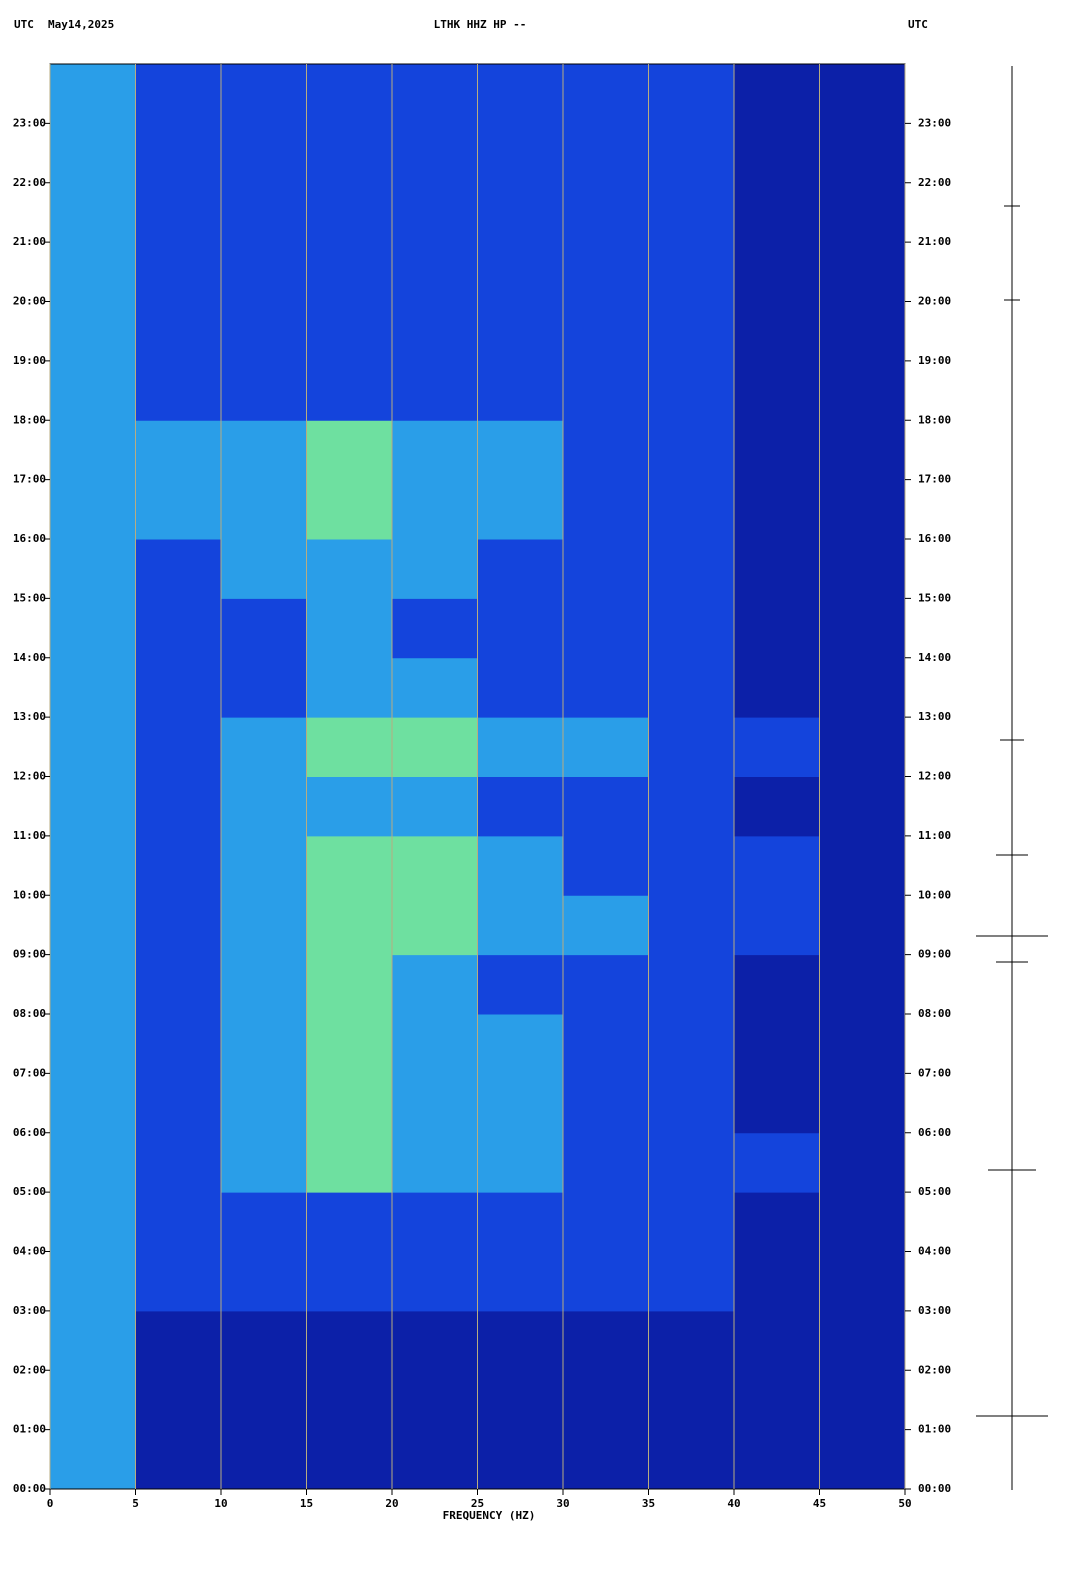 The width and height of the screenshot is (1066, 1584). What do you see at coordinates (934, 657) in the screenshot?
I see `y-tick-label-right: 14:00` at bounding box center [934, 657].